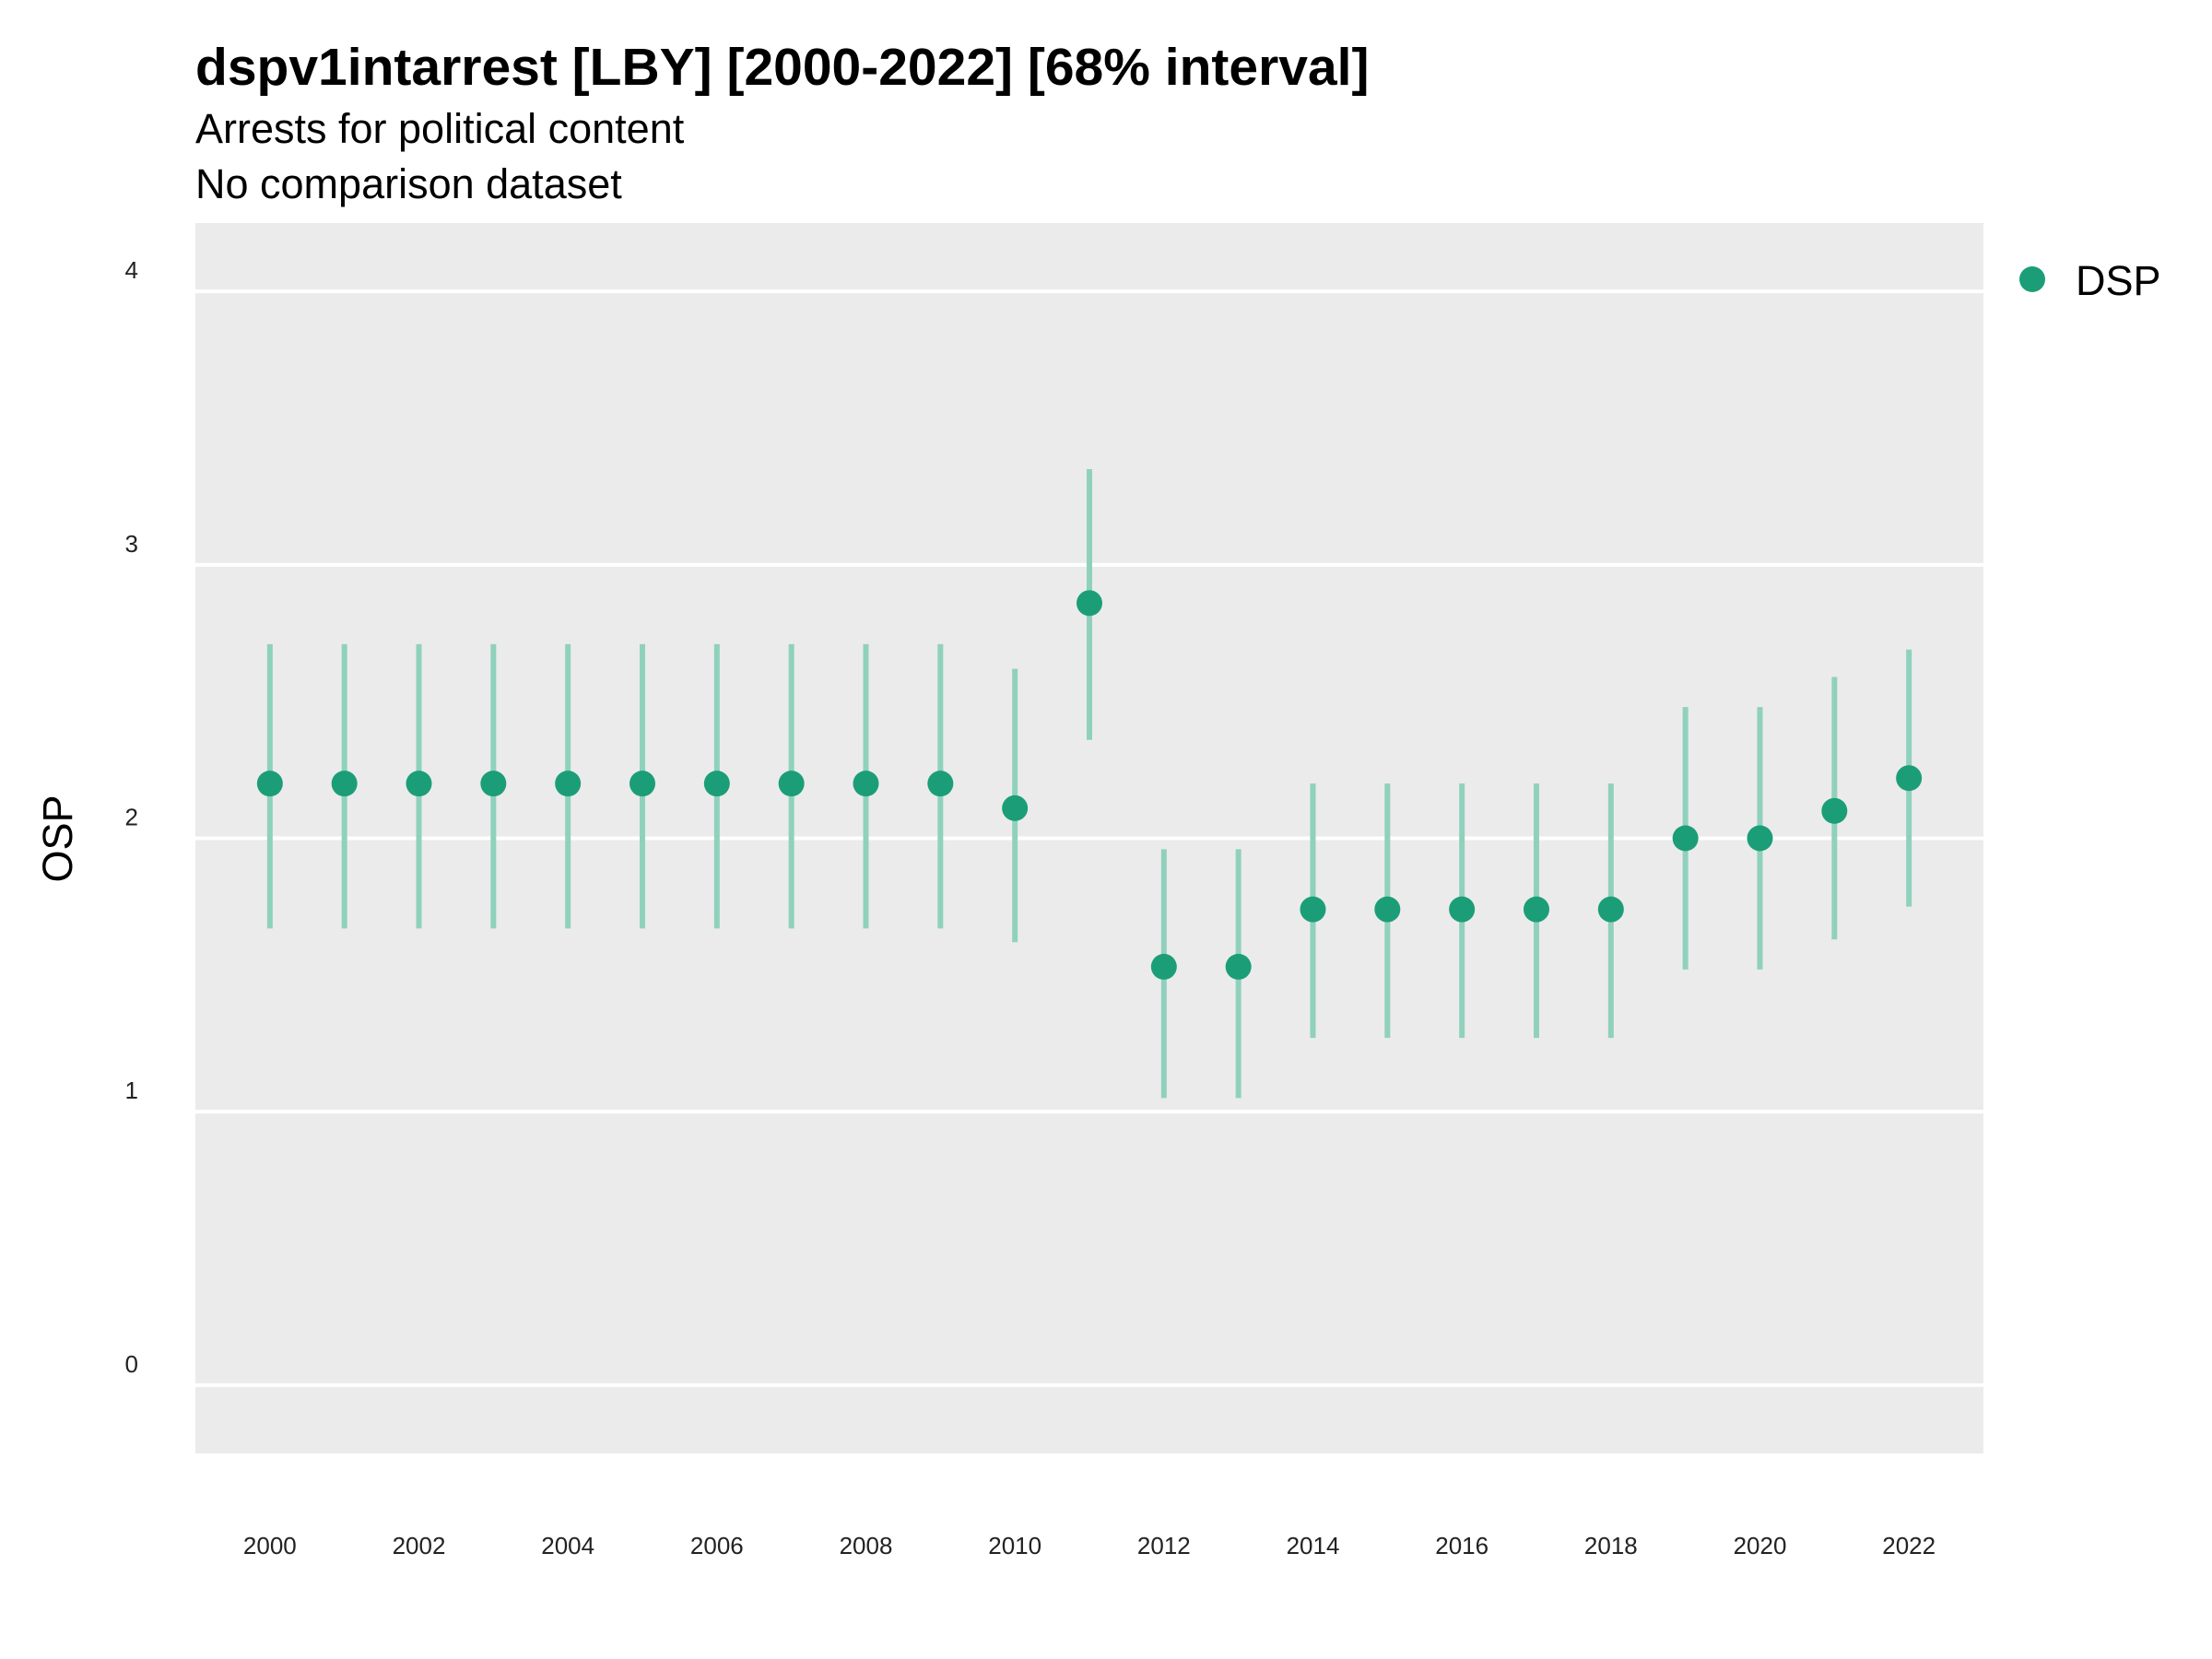  I want to click on point-2000, so click(269, 784).